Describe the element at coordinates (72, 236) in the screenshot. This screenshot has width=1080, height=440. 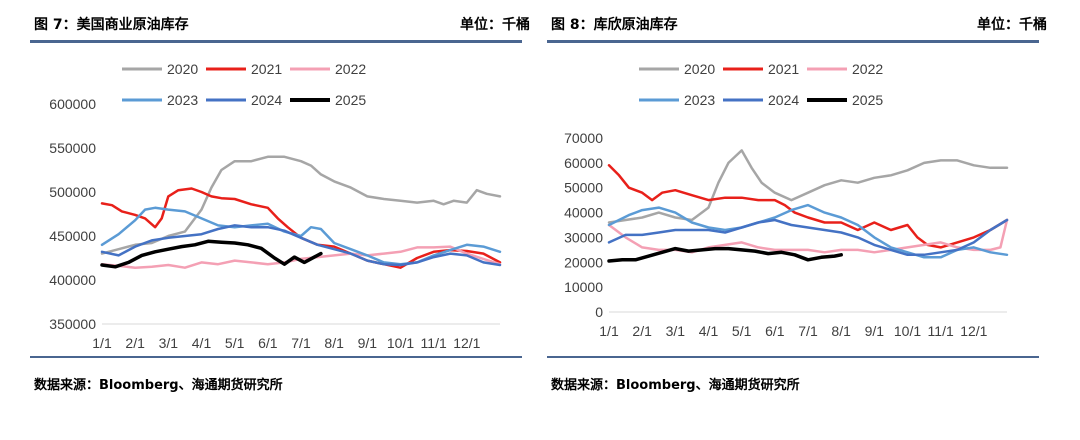
I see `y-tick-label: 450000` at that location.